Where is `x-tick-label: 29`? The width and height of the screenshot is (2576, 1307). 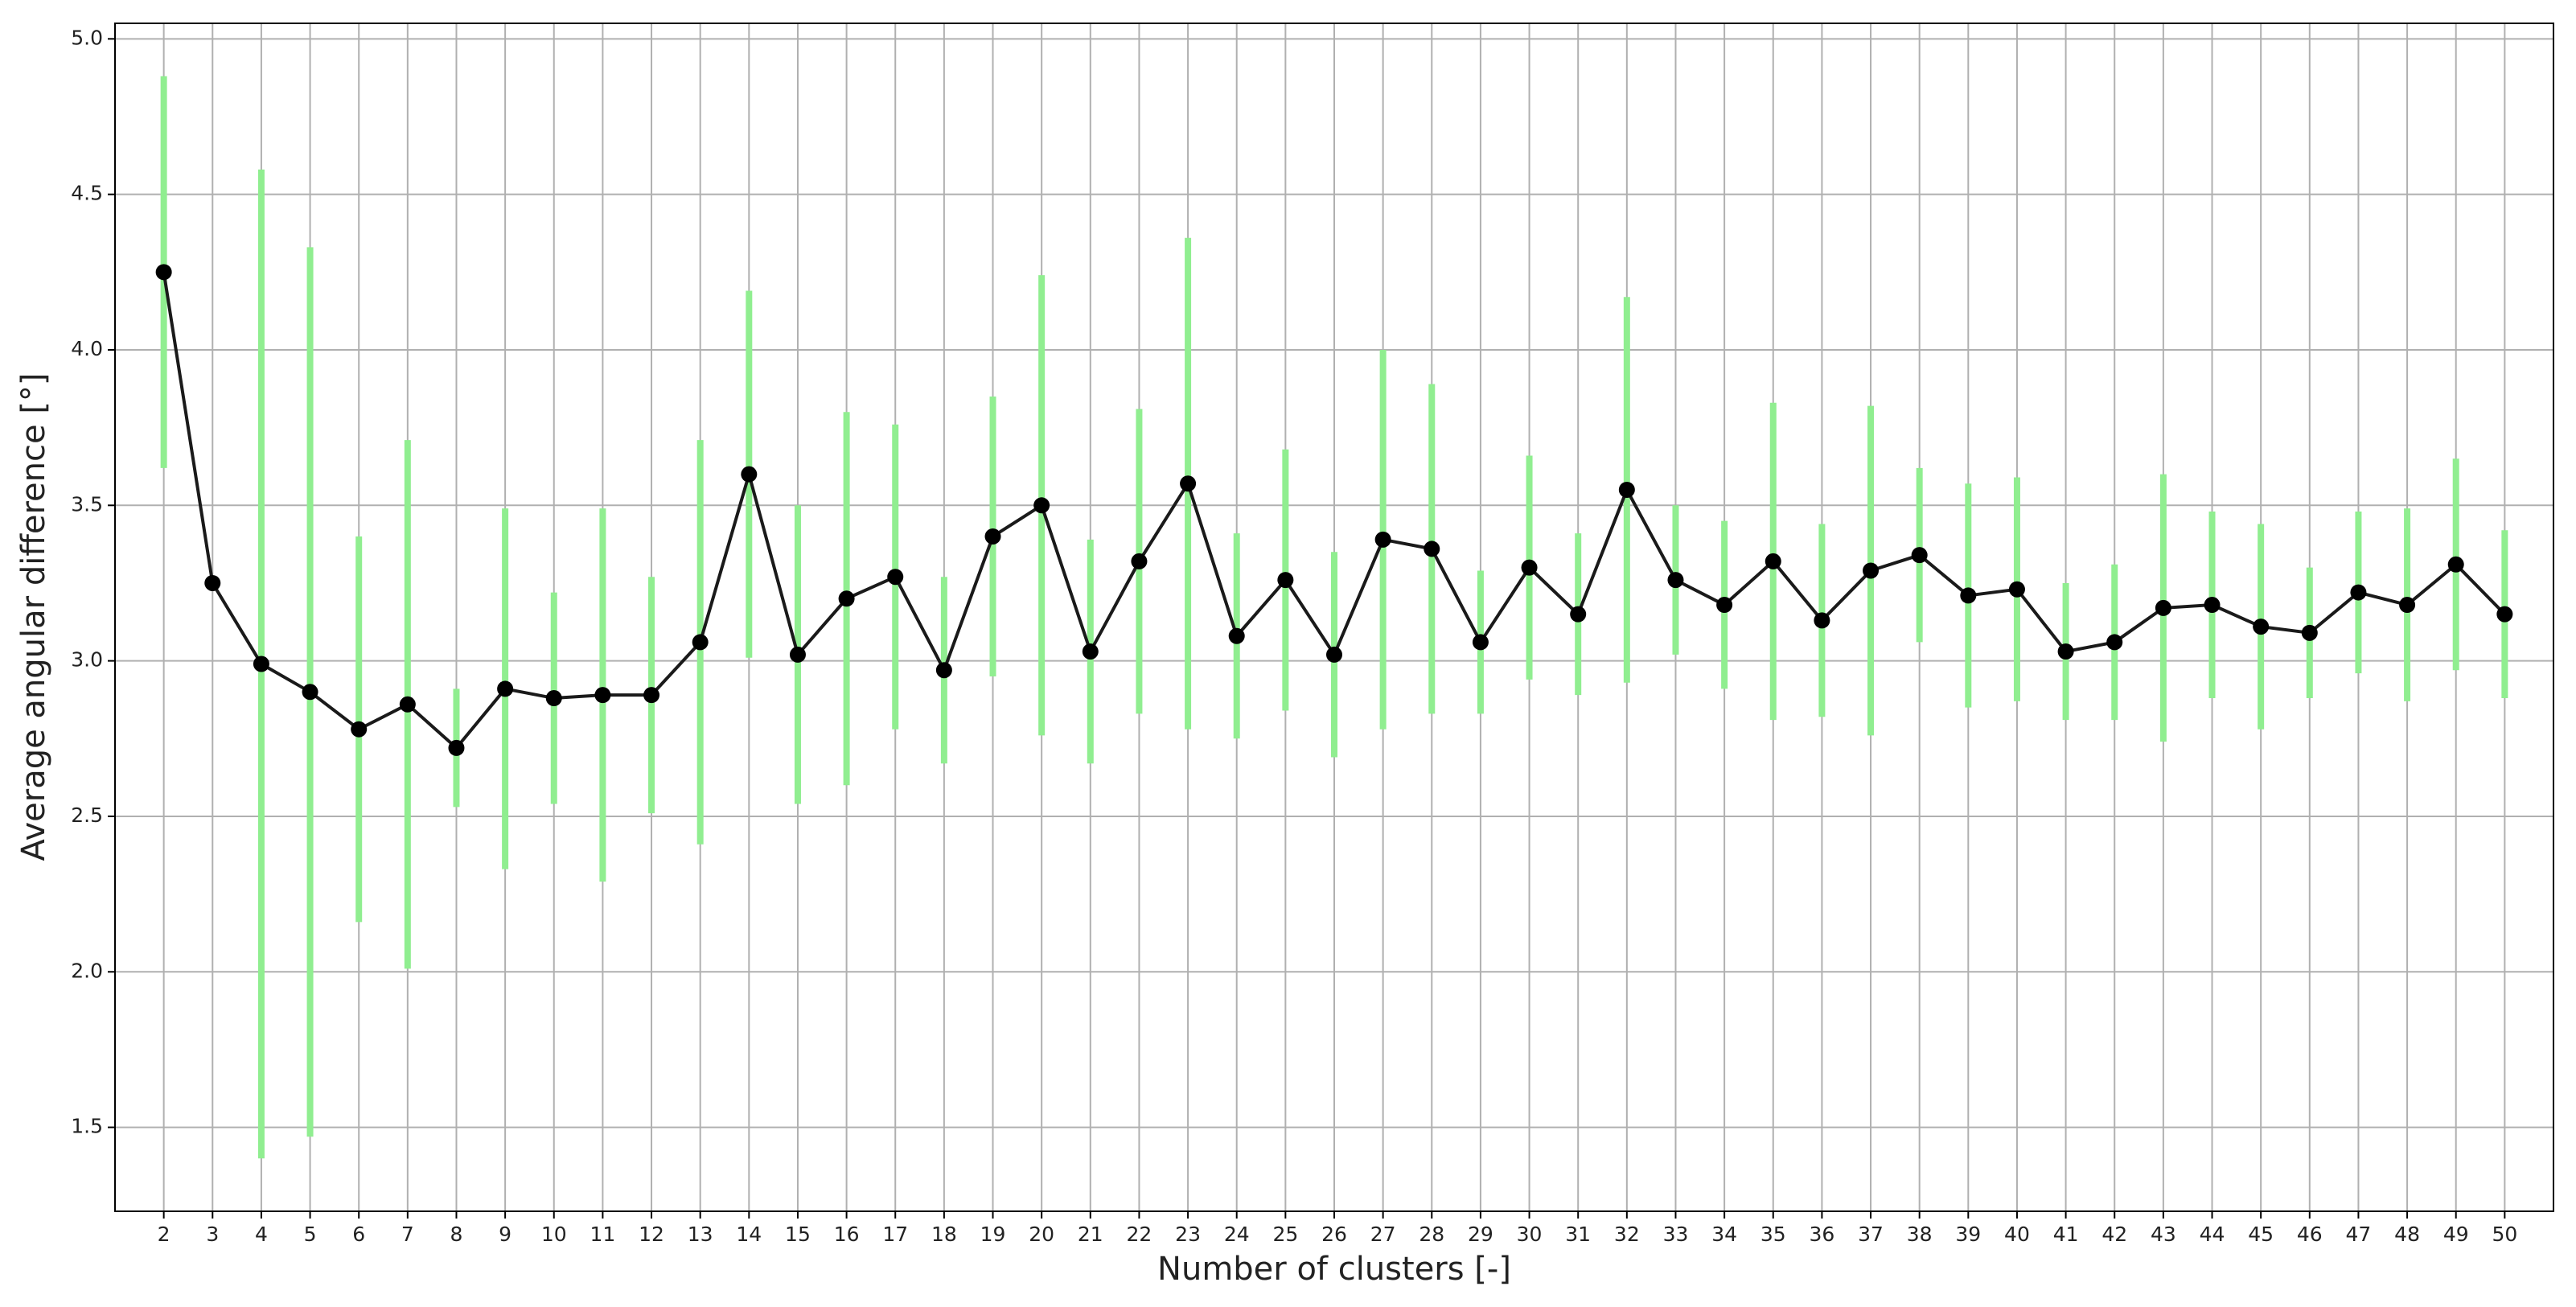 x-tick-label: 29 is located at coordinates (1480, 1234).